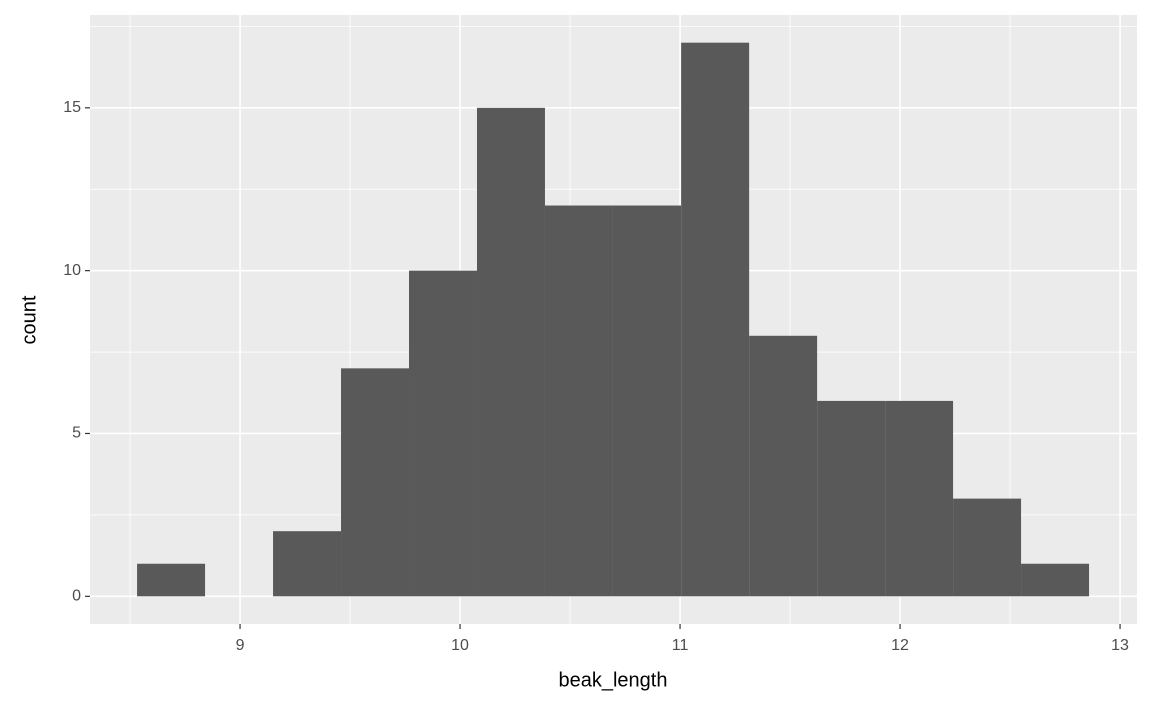  Describe the element at coordinates (76, 596) in the screenshot. I see `y-tick-label: 0` at that location.